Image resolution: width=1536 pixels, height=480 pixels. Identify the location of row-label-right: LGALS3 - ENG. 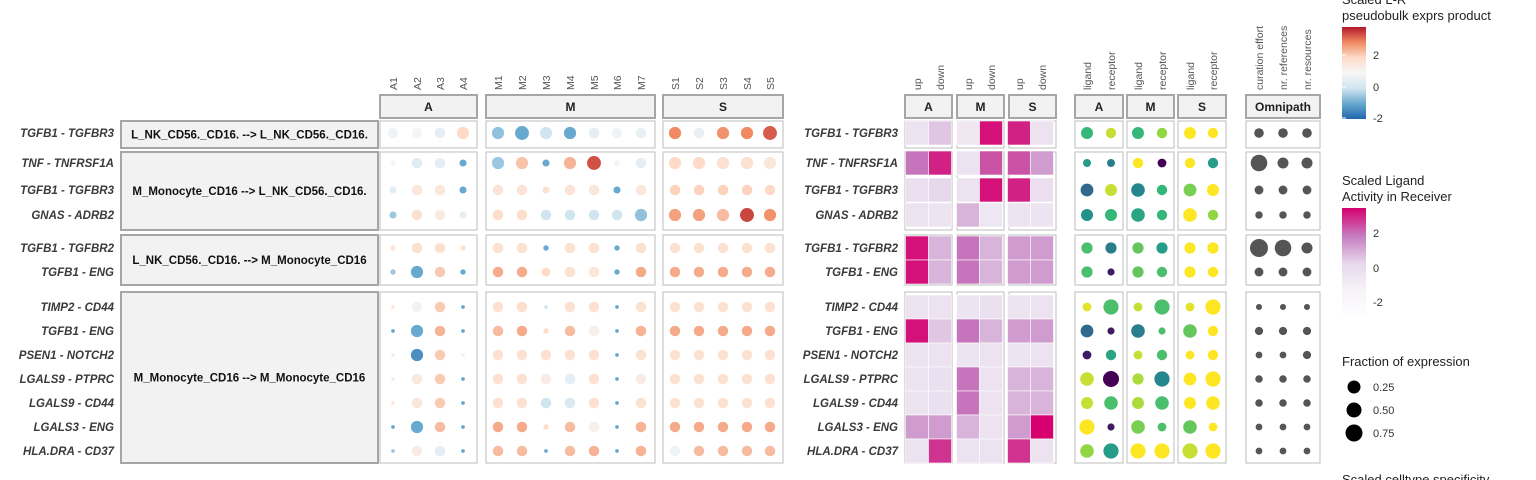
(857, 428).